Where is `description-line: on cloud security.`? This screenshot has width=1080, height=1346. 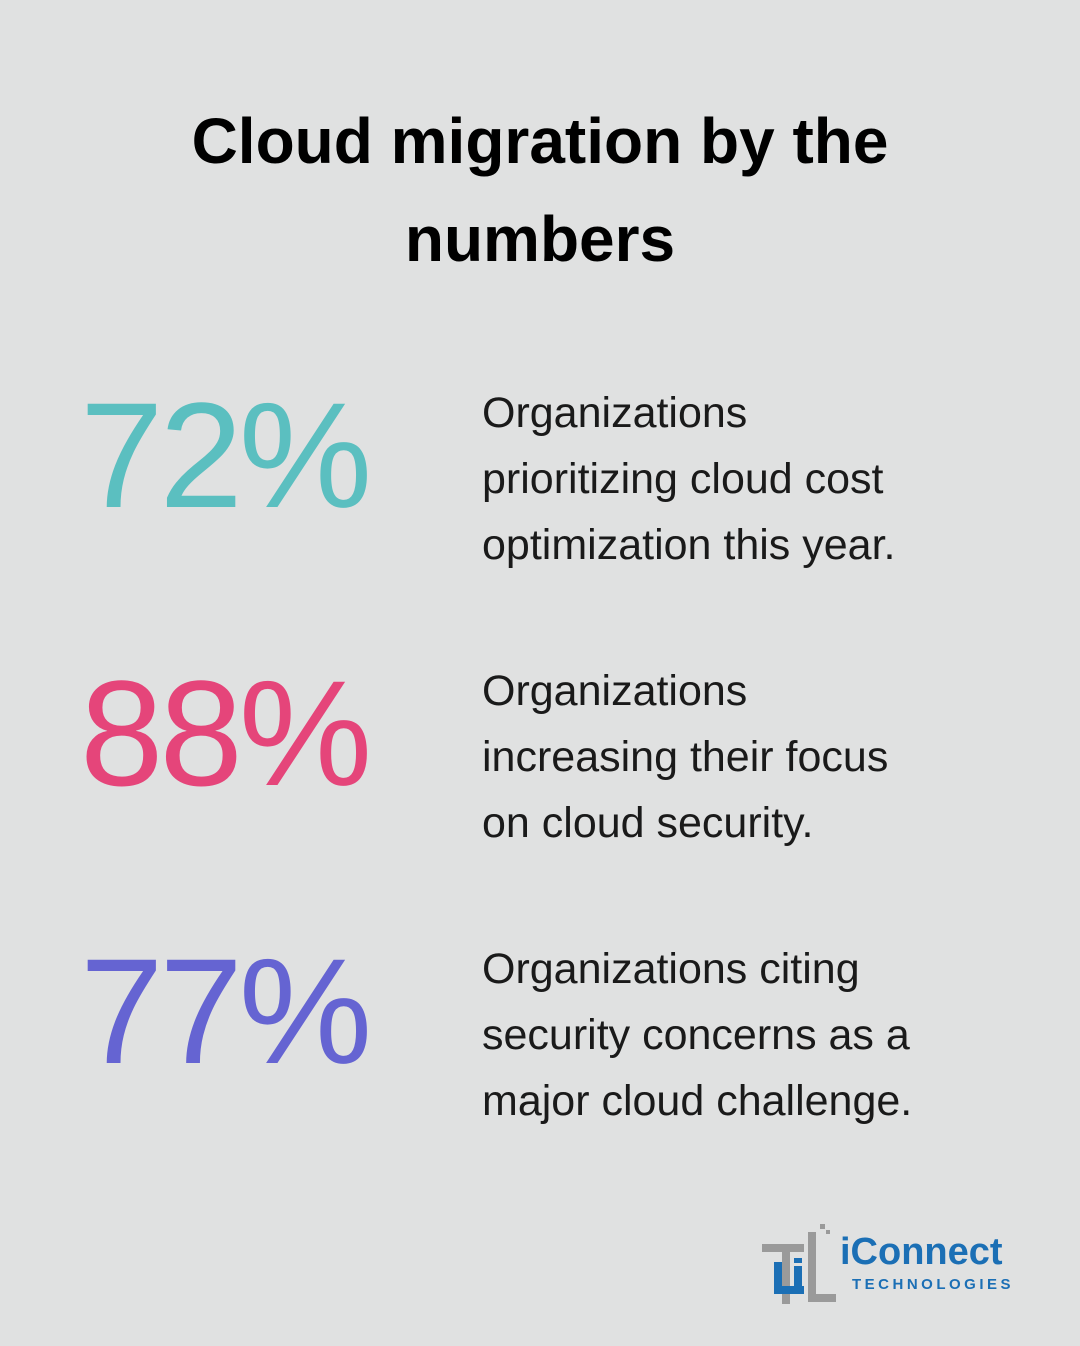 description-line: on cloud security. is located at coordinates (648, 823).